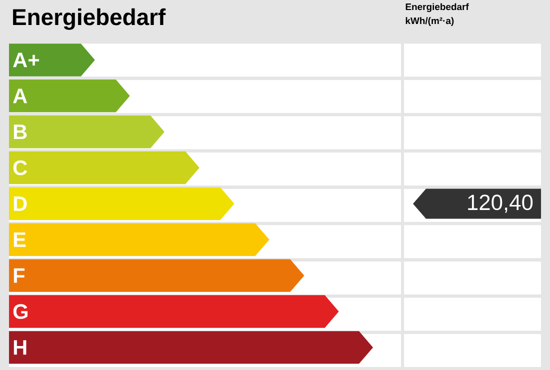 The height and width of the screenshot is (370, 550). What do you see at coordinates (437, 14) in the screenshot?
I see `text: Energiebedarf kWh/(m²·a)` at bounding box center [437, 14].